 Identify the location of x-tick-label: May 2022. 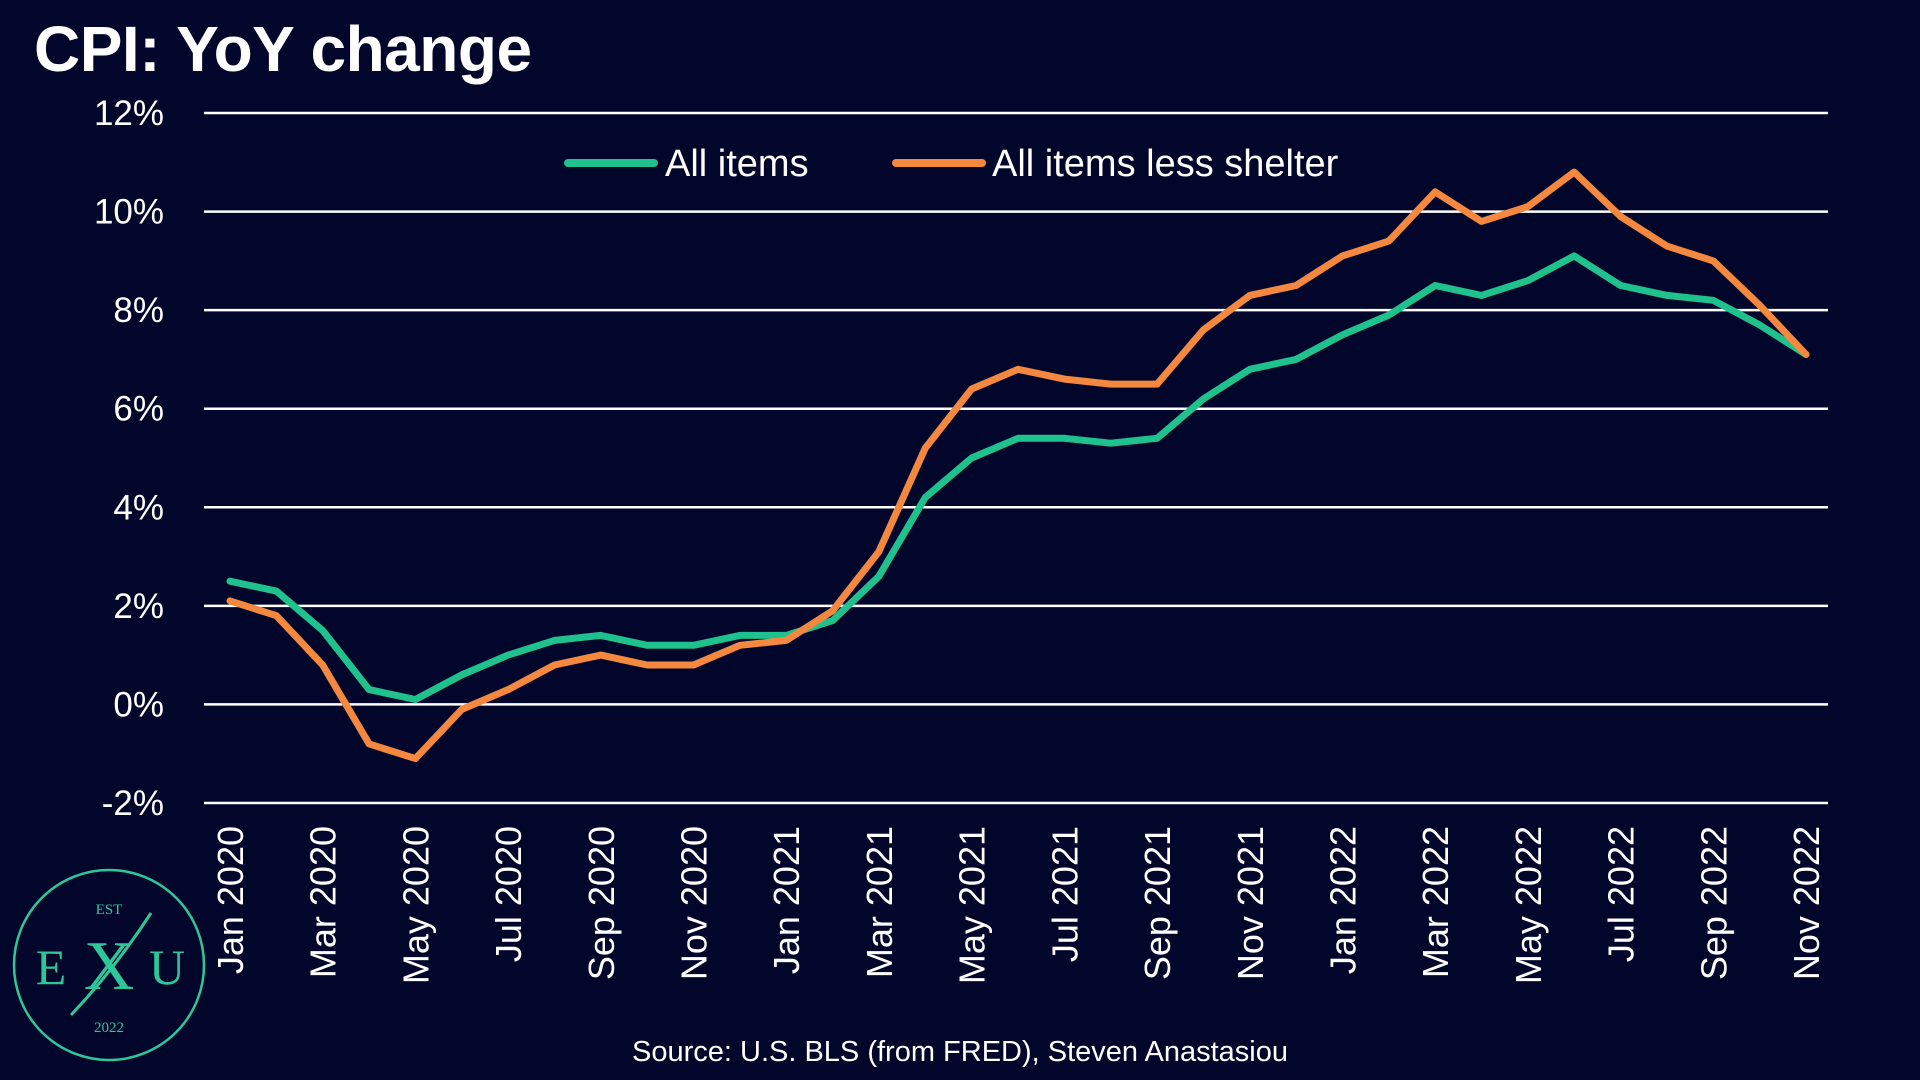
(1528, 905).